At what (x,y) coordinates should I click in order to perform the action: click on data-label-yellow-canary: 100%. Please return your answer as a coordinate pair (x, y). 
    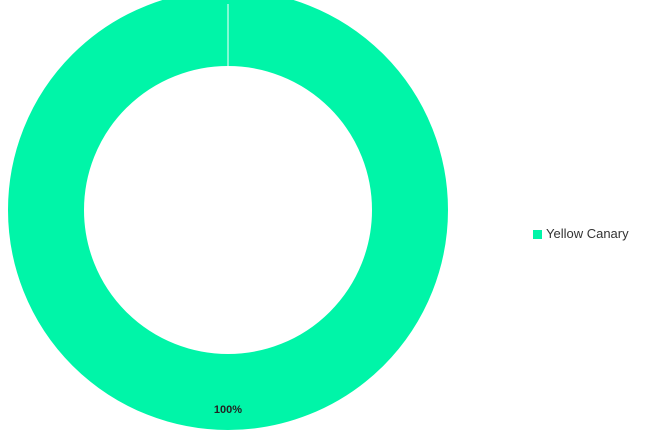
    Looking at the image, I should click on (228, 410).